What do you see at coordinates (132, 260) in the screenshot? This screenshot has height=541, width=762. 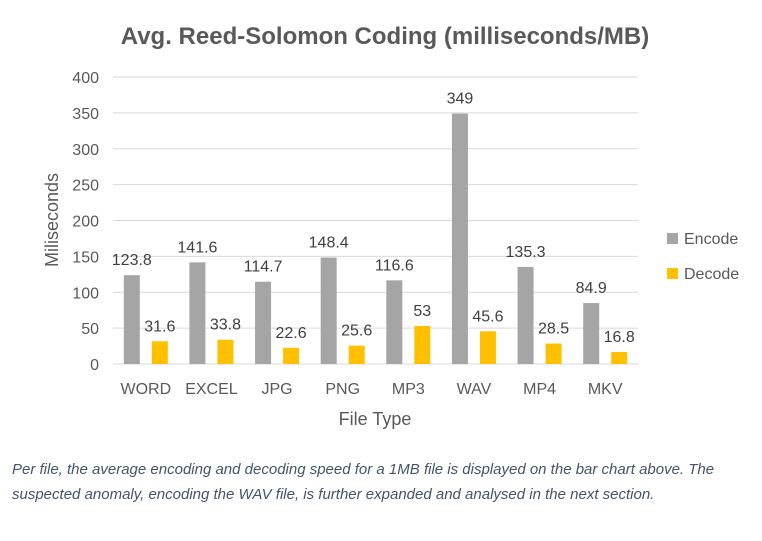 I see `encode-data-label: 123.8` at bounding box center [132, 260].